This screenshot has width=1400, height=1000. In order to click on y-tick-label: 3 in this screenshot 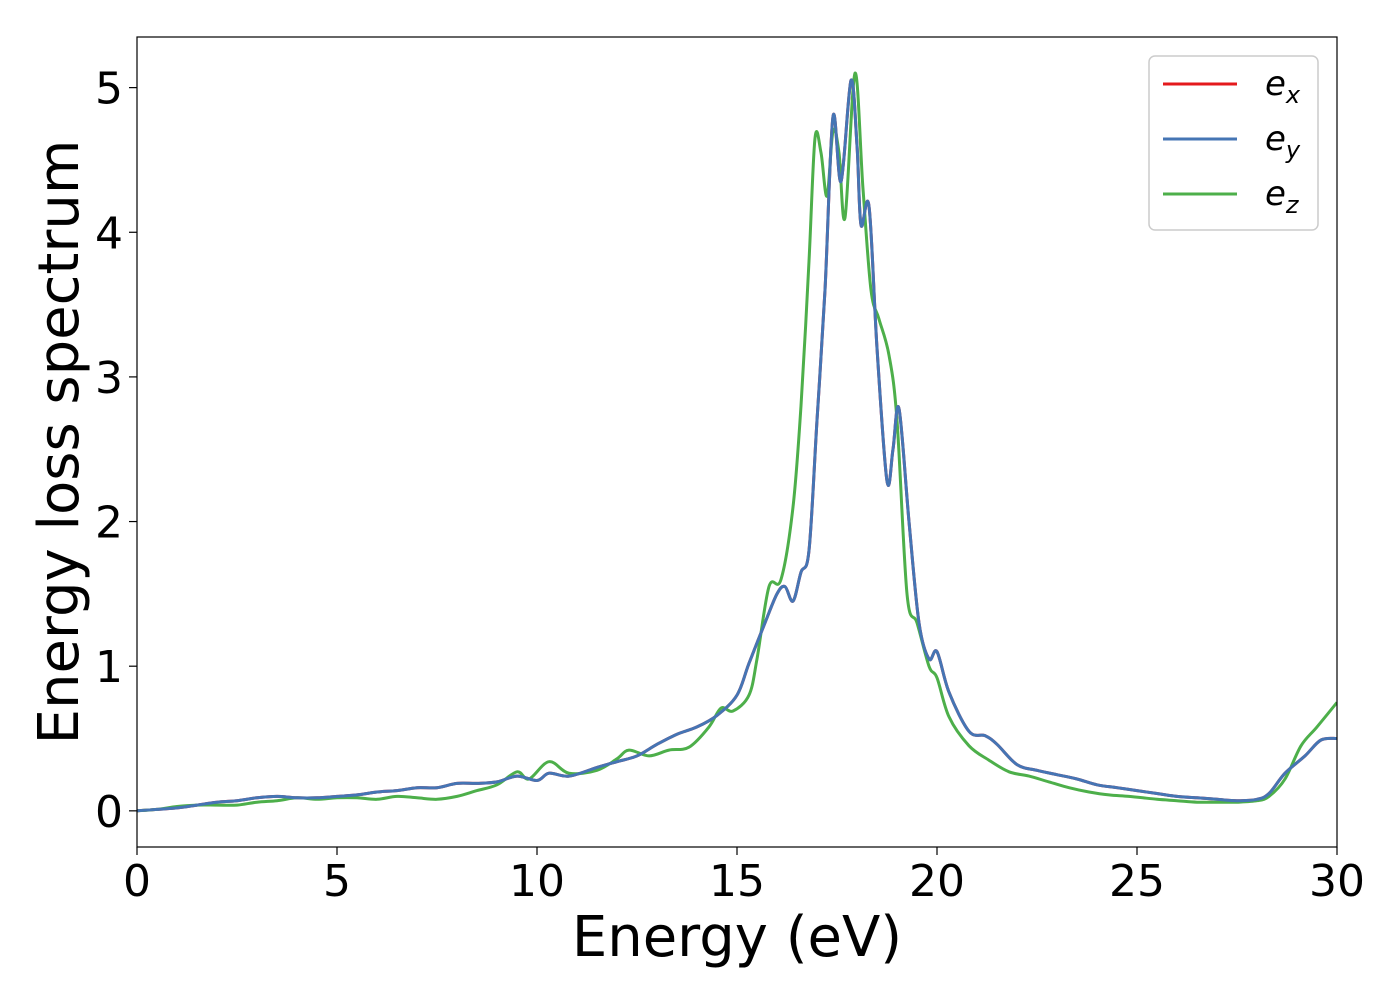, I will do `click(109, 378)`.